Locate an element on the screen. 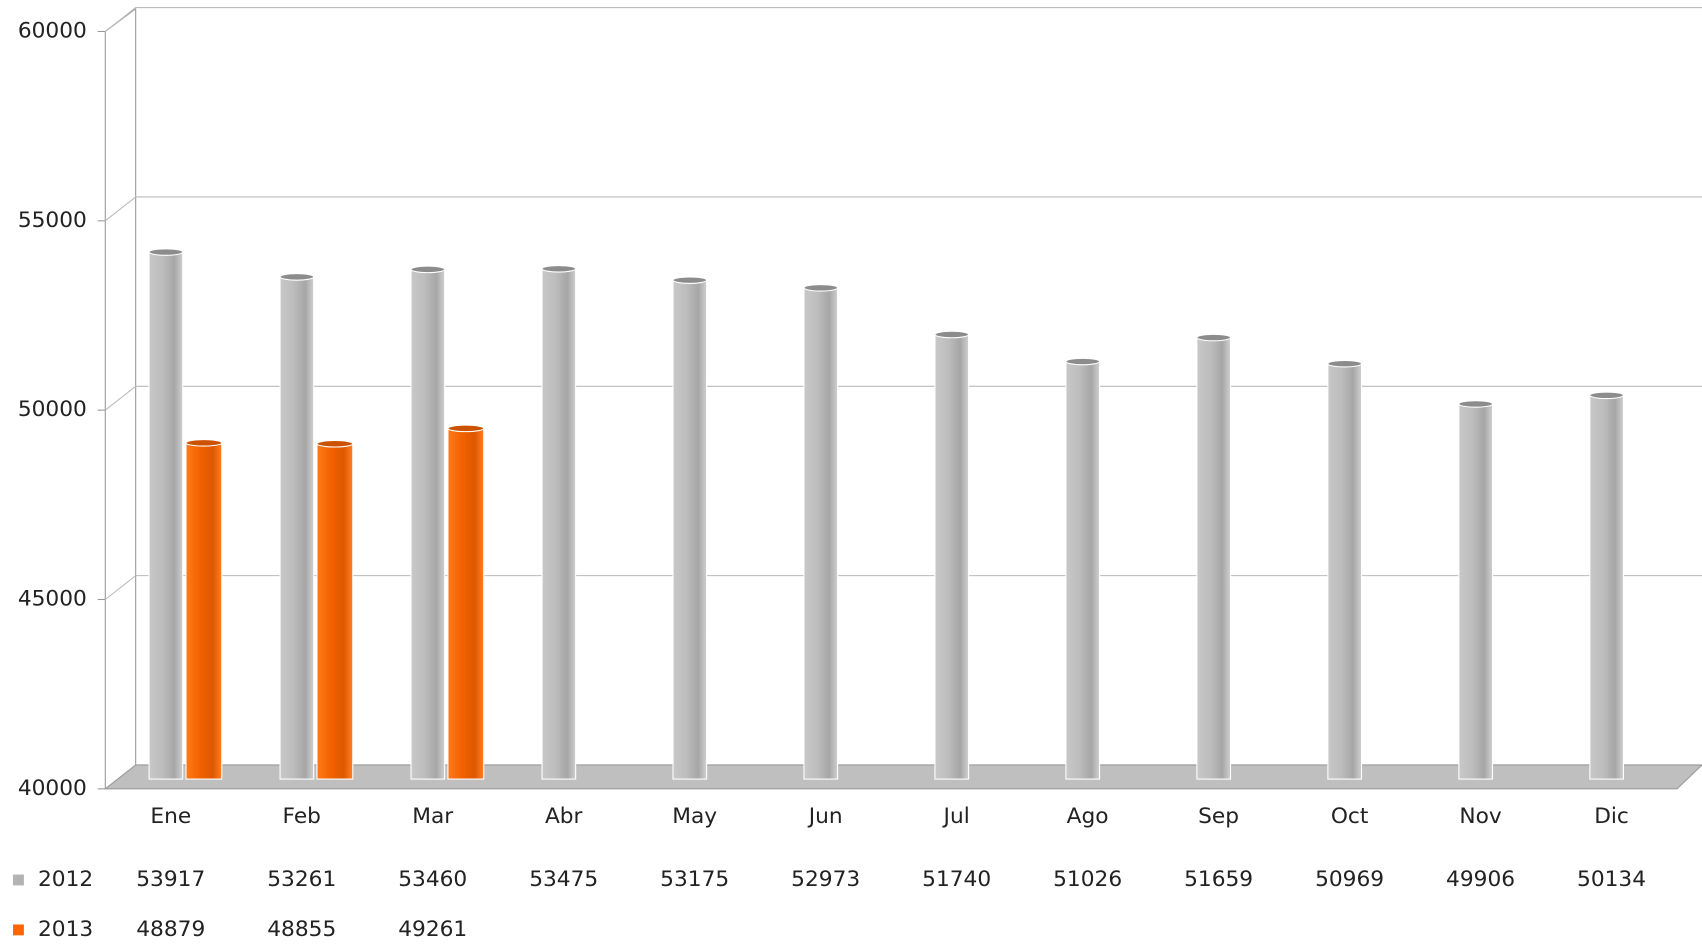 This screenshot has height=944, width=1702. x-tick-label: Jun is located at coordinates (825, 816).